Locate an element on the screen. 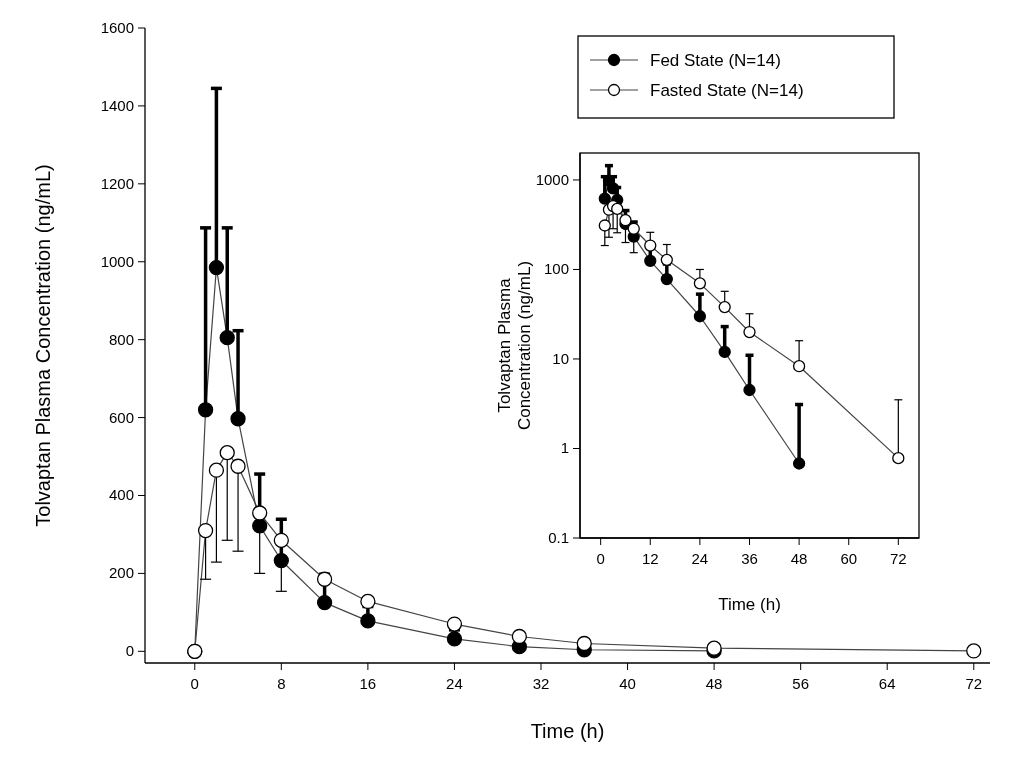  x-tick-label: 40 is located at coordinates (627, 683).